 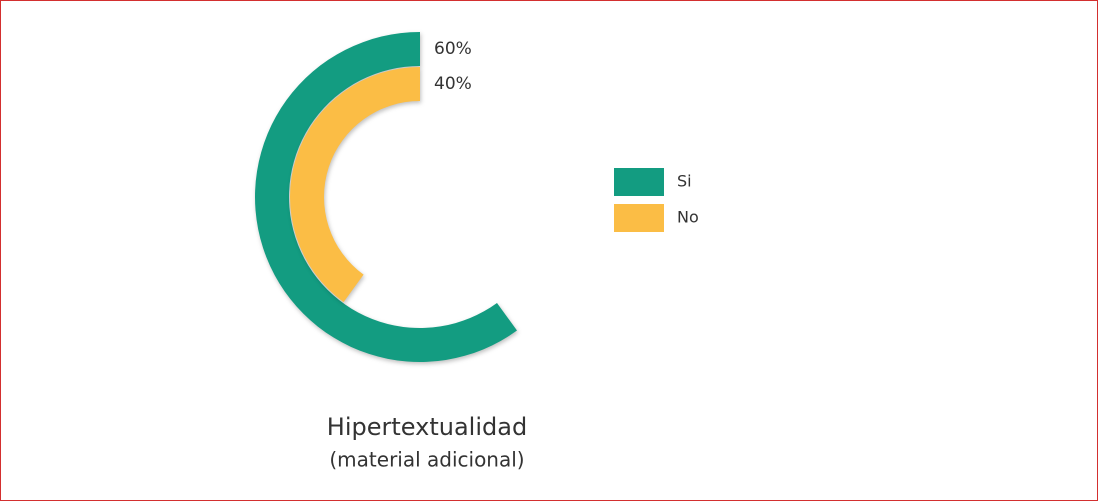 I want to click on chart-subtitle: (material adicional), so click(x=426, y=460).